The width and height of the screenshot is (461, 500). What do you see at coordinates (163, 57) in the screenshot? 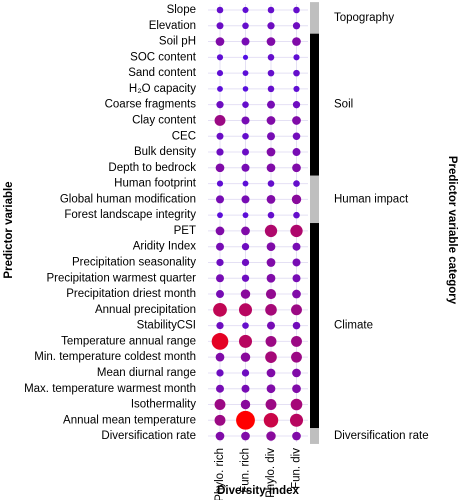
I see `y-tick-label: SOC content` at bounding box center [163, 57].